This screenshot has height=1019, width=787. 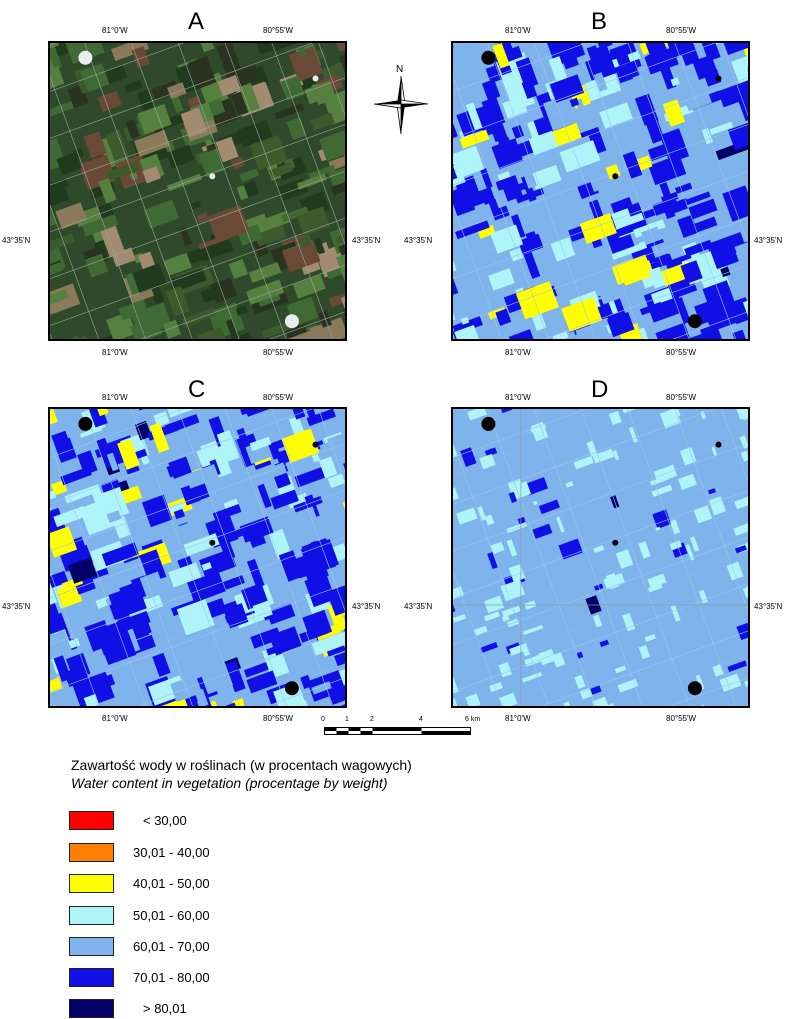 I want to click on panel-d-top-lon-left: 81°0'W, so click(x=518, y=397).